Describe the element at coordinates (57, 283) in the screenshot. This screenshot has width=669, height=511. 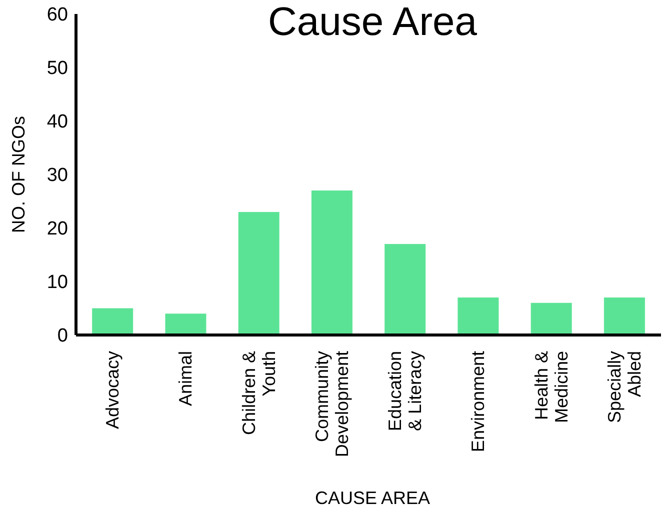
I see `y-tick-label: 10` at that location.